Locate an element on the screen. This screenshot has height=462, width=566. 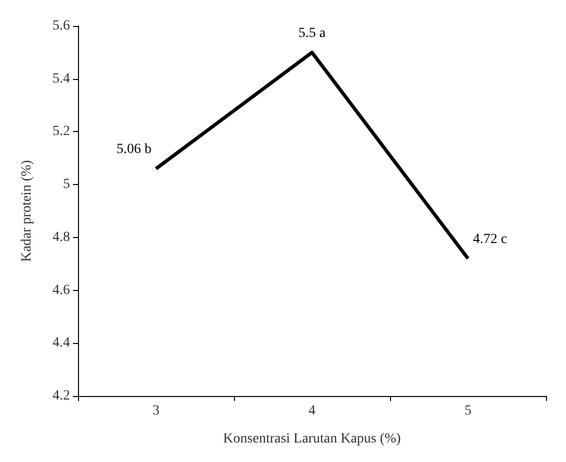
data-label: 4.72 c is located at coordinates (490, 240).